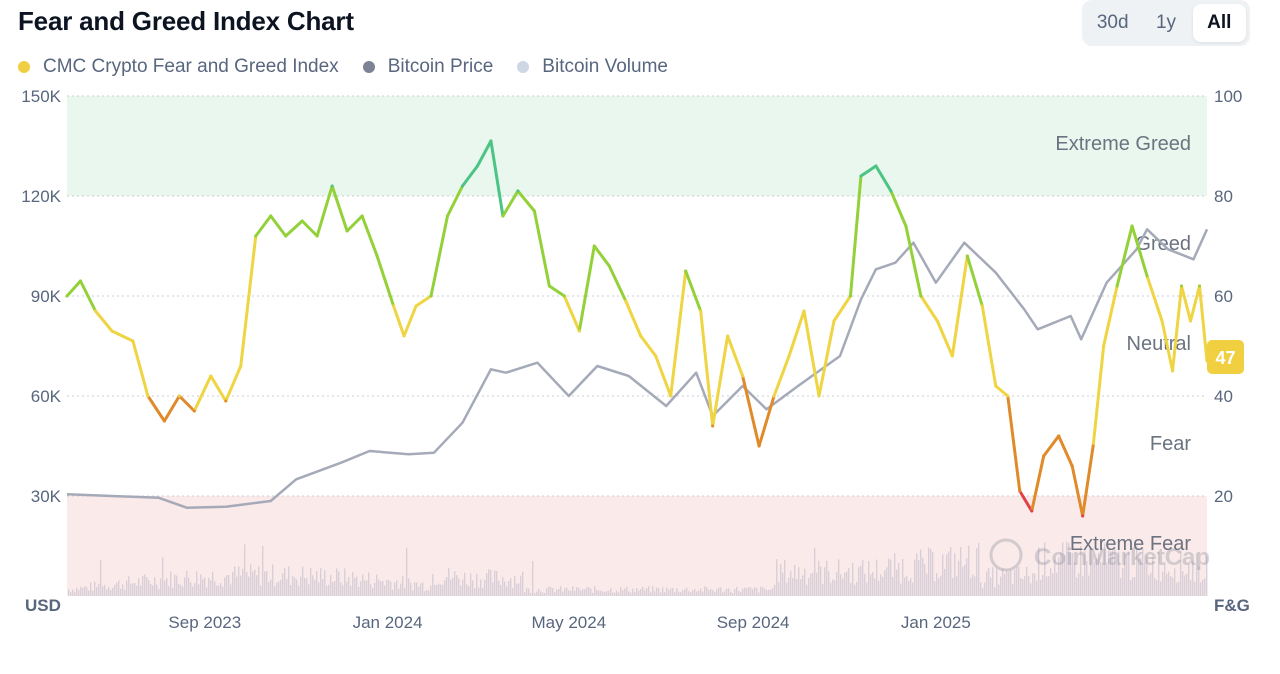  Describe the element at coordinates (1170, 444) in the screenshot. I see `zone-label-text: Fear` at that location.